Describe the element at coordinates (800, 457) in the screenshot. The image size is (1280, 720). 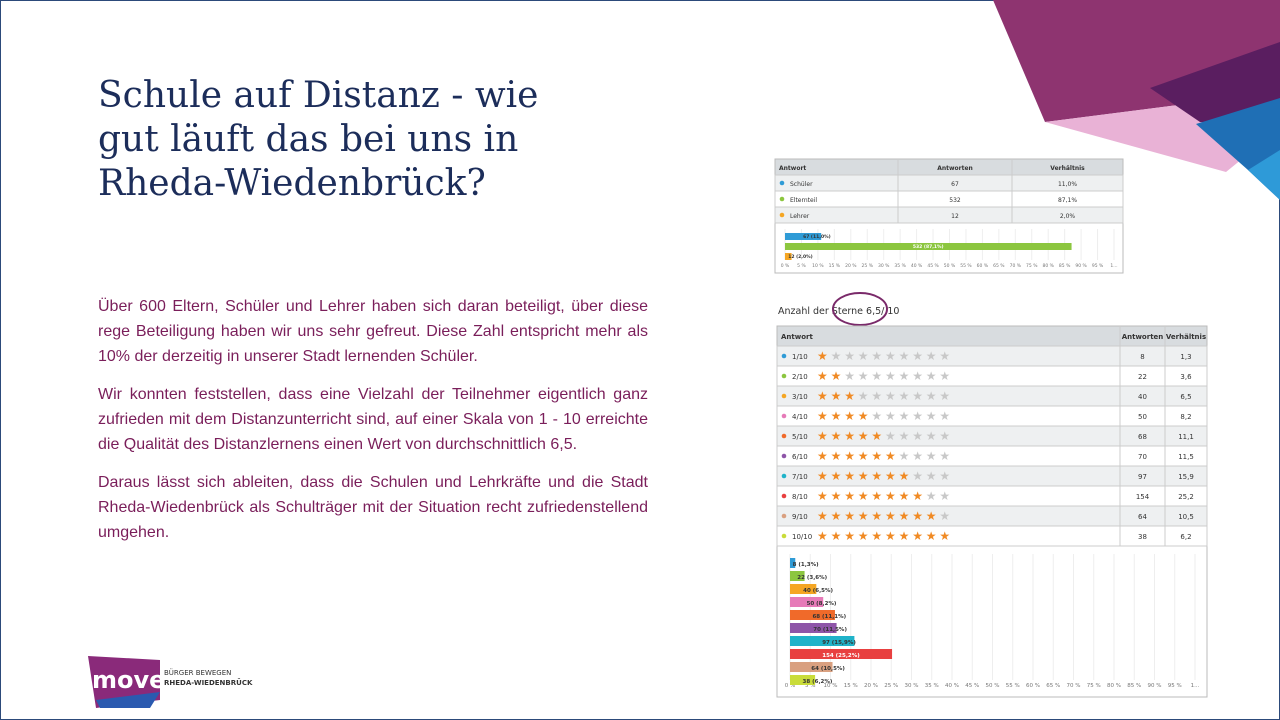
I see `row-label: 6/10` at that location.